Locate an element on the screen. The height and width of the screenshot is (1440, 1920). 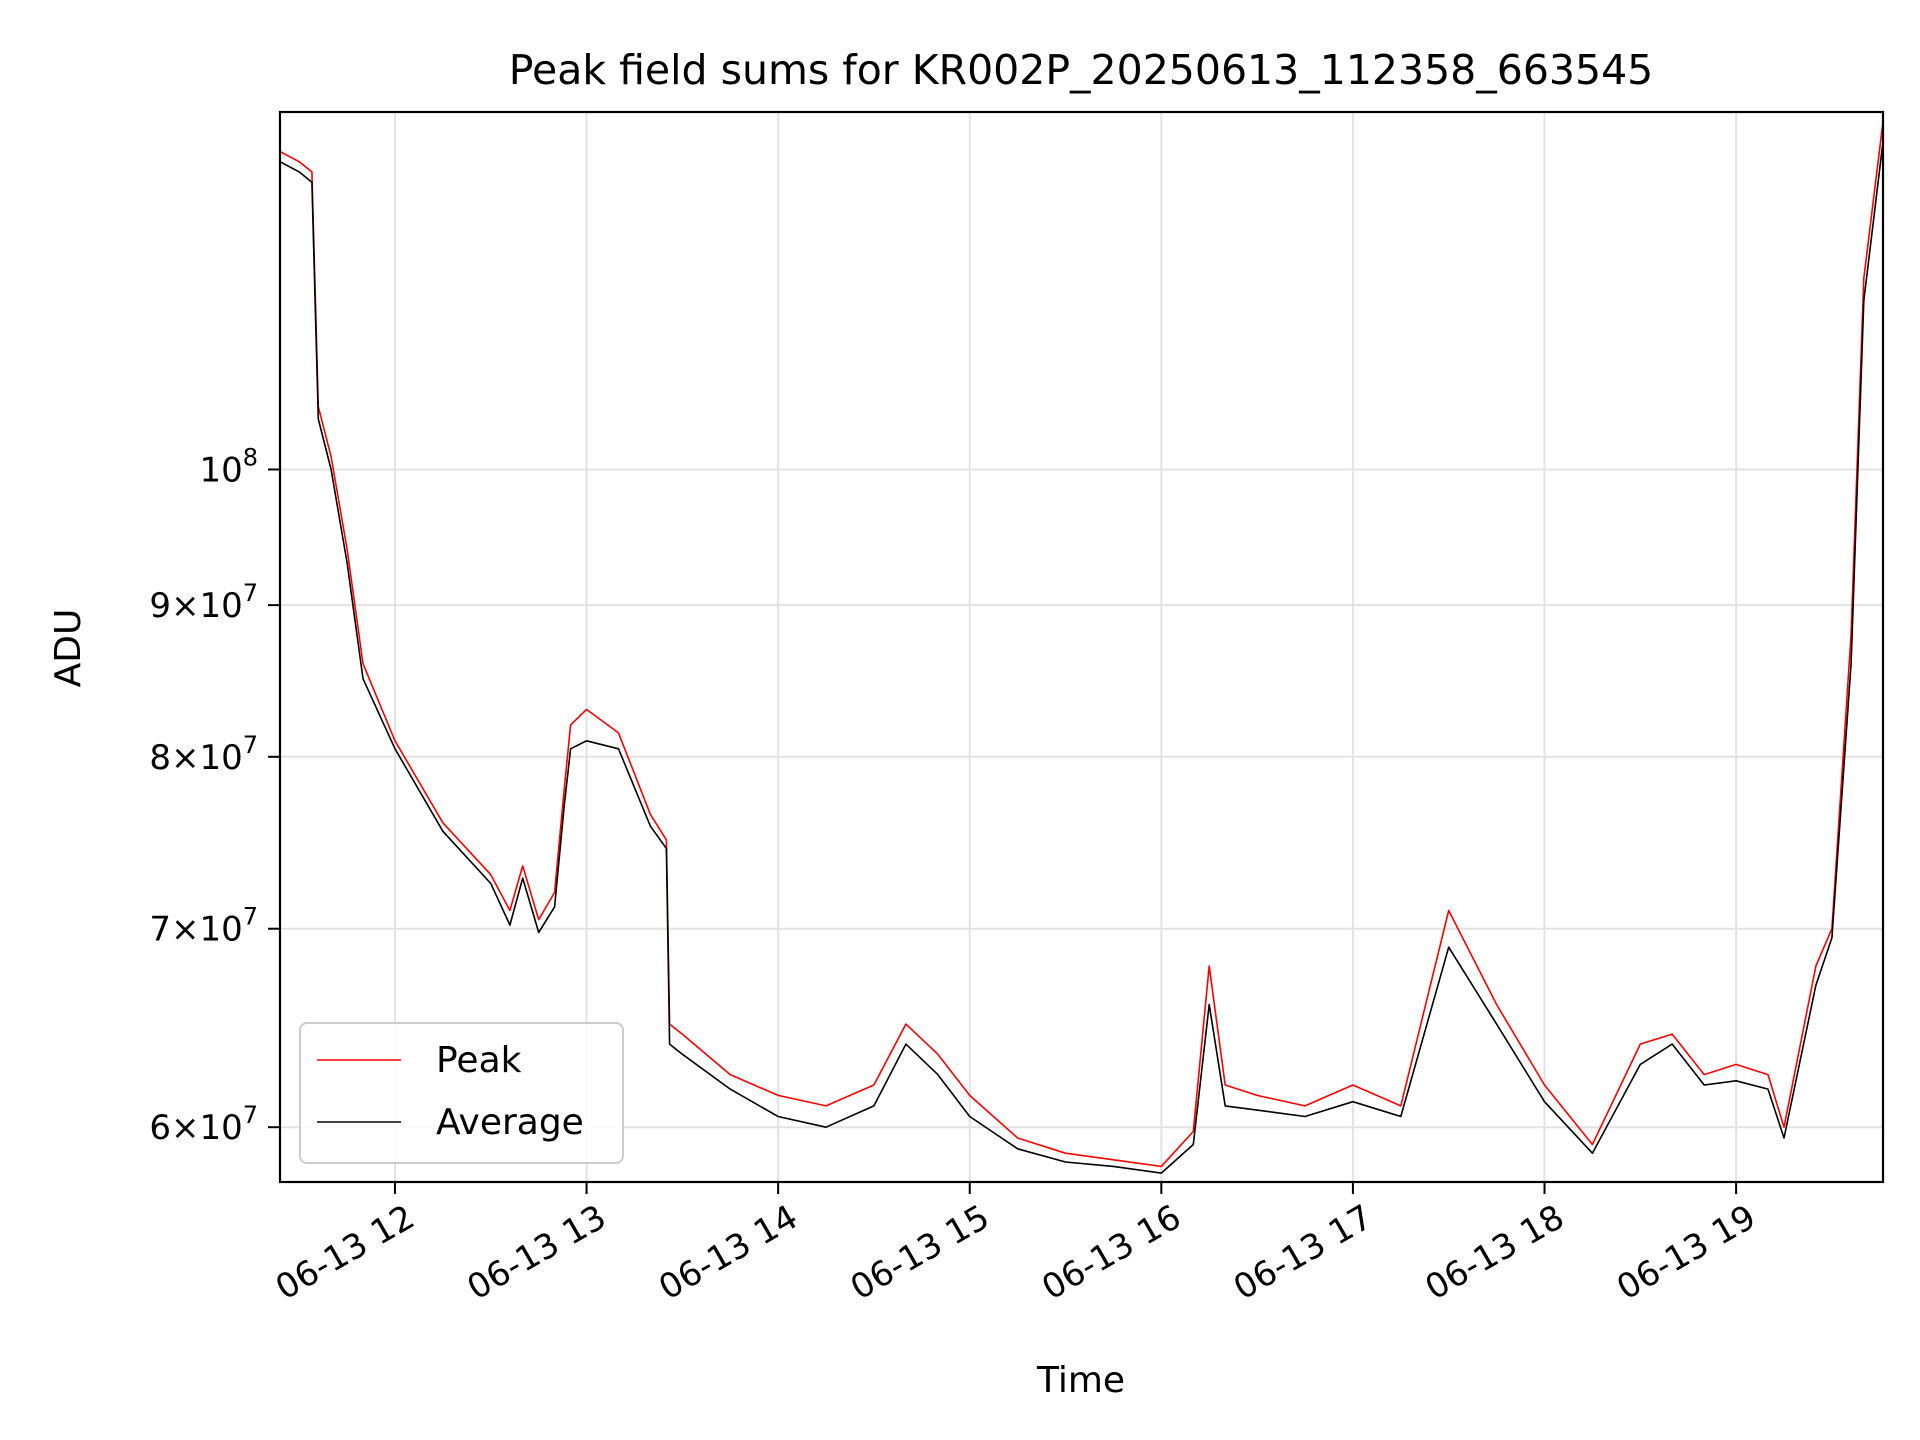
y-axis-label: ADU is located at coordinates (68, 648).